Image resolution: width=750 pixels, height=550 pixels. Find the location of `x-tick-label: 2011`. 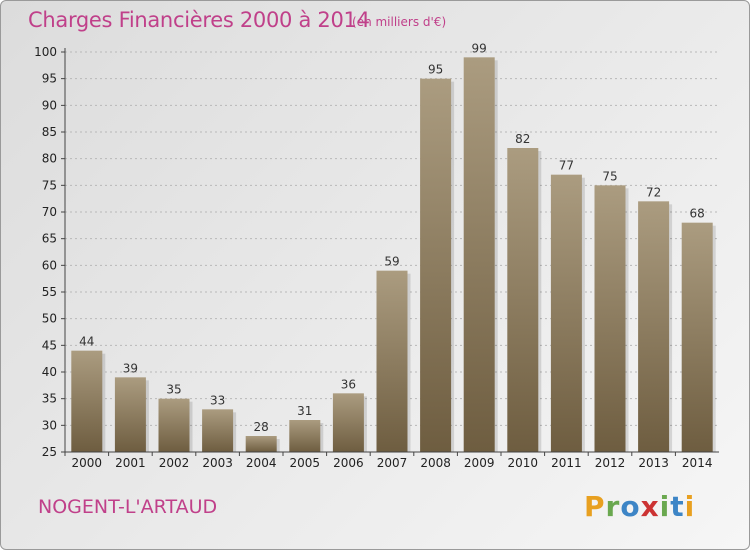

x-tick-label: 2011 is located at coordinates (566, 463).